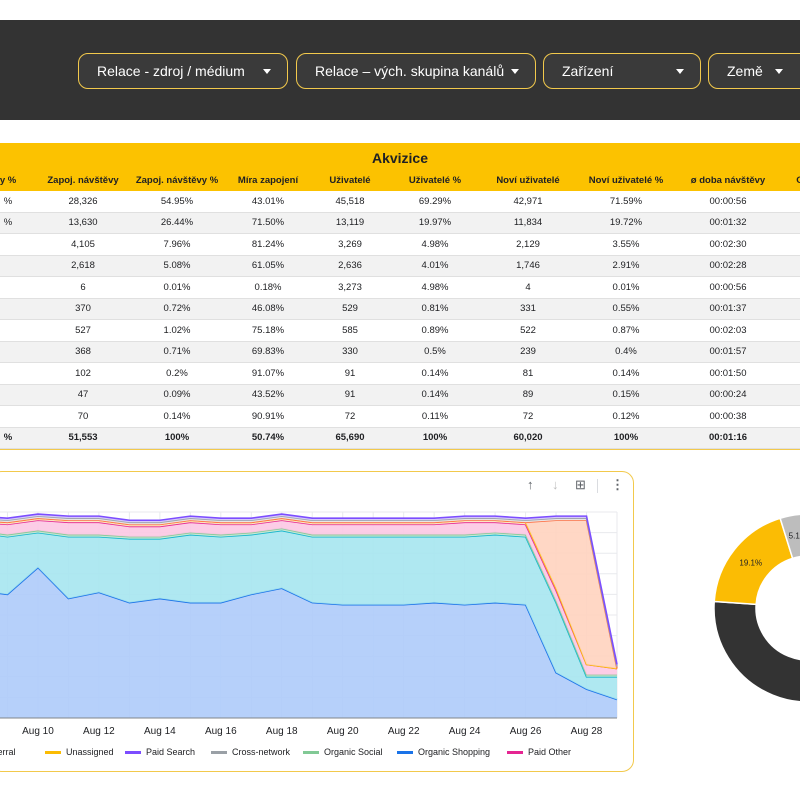  Describe the element at coordinates (597, 486) in the screenshot. I see `toolbar-divider` at that location.